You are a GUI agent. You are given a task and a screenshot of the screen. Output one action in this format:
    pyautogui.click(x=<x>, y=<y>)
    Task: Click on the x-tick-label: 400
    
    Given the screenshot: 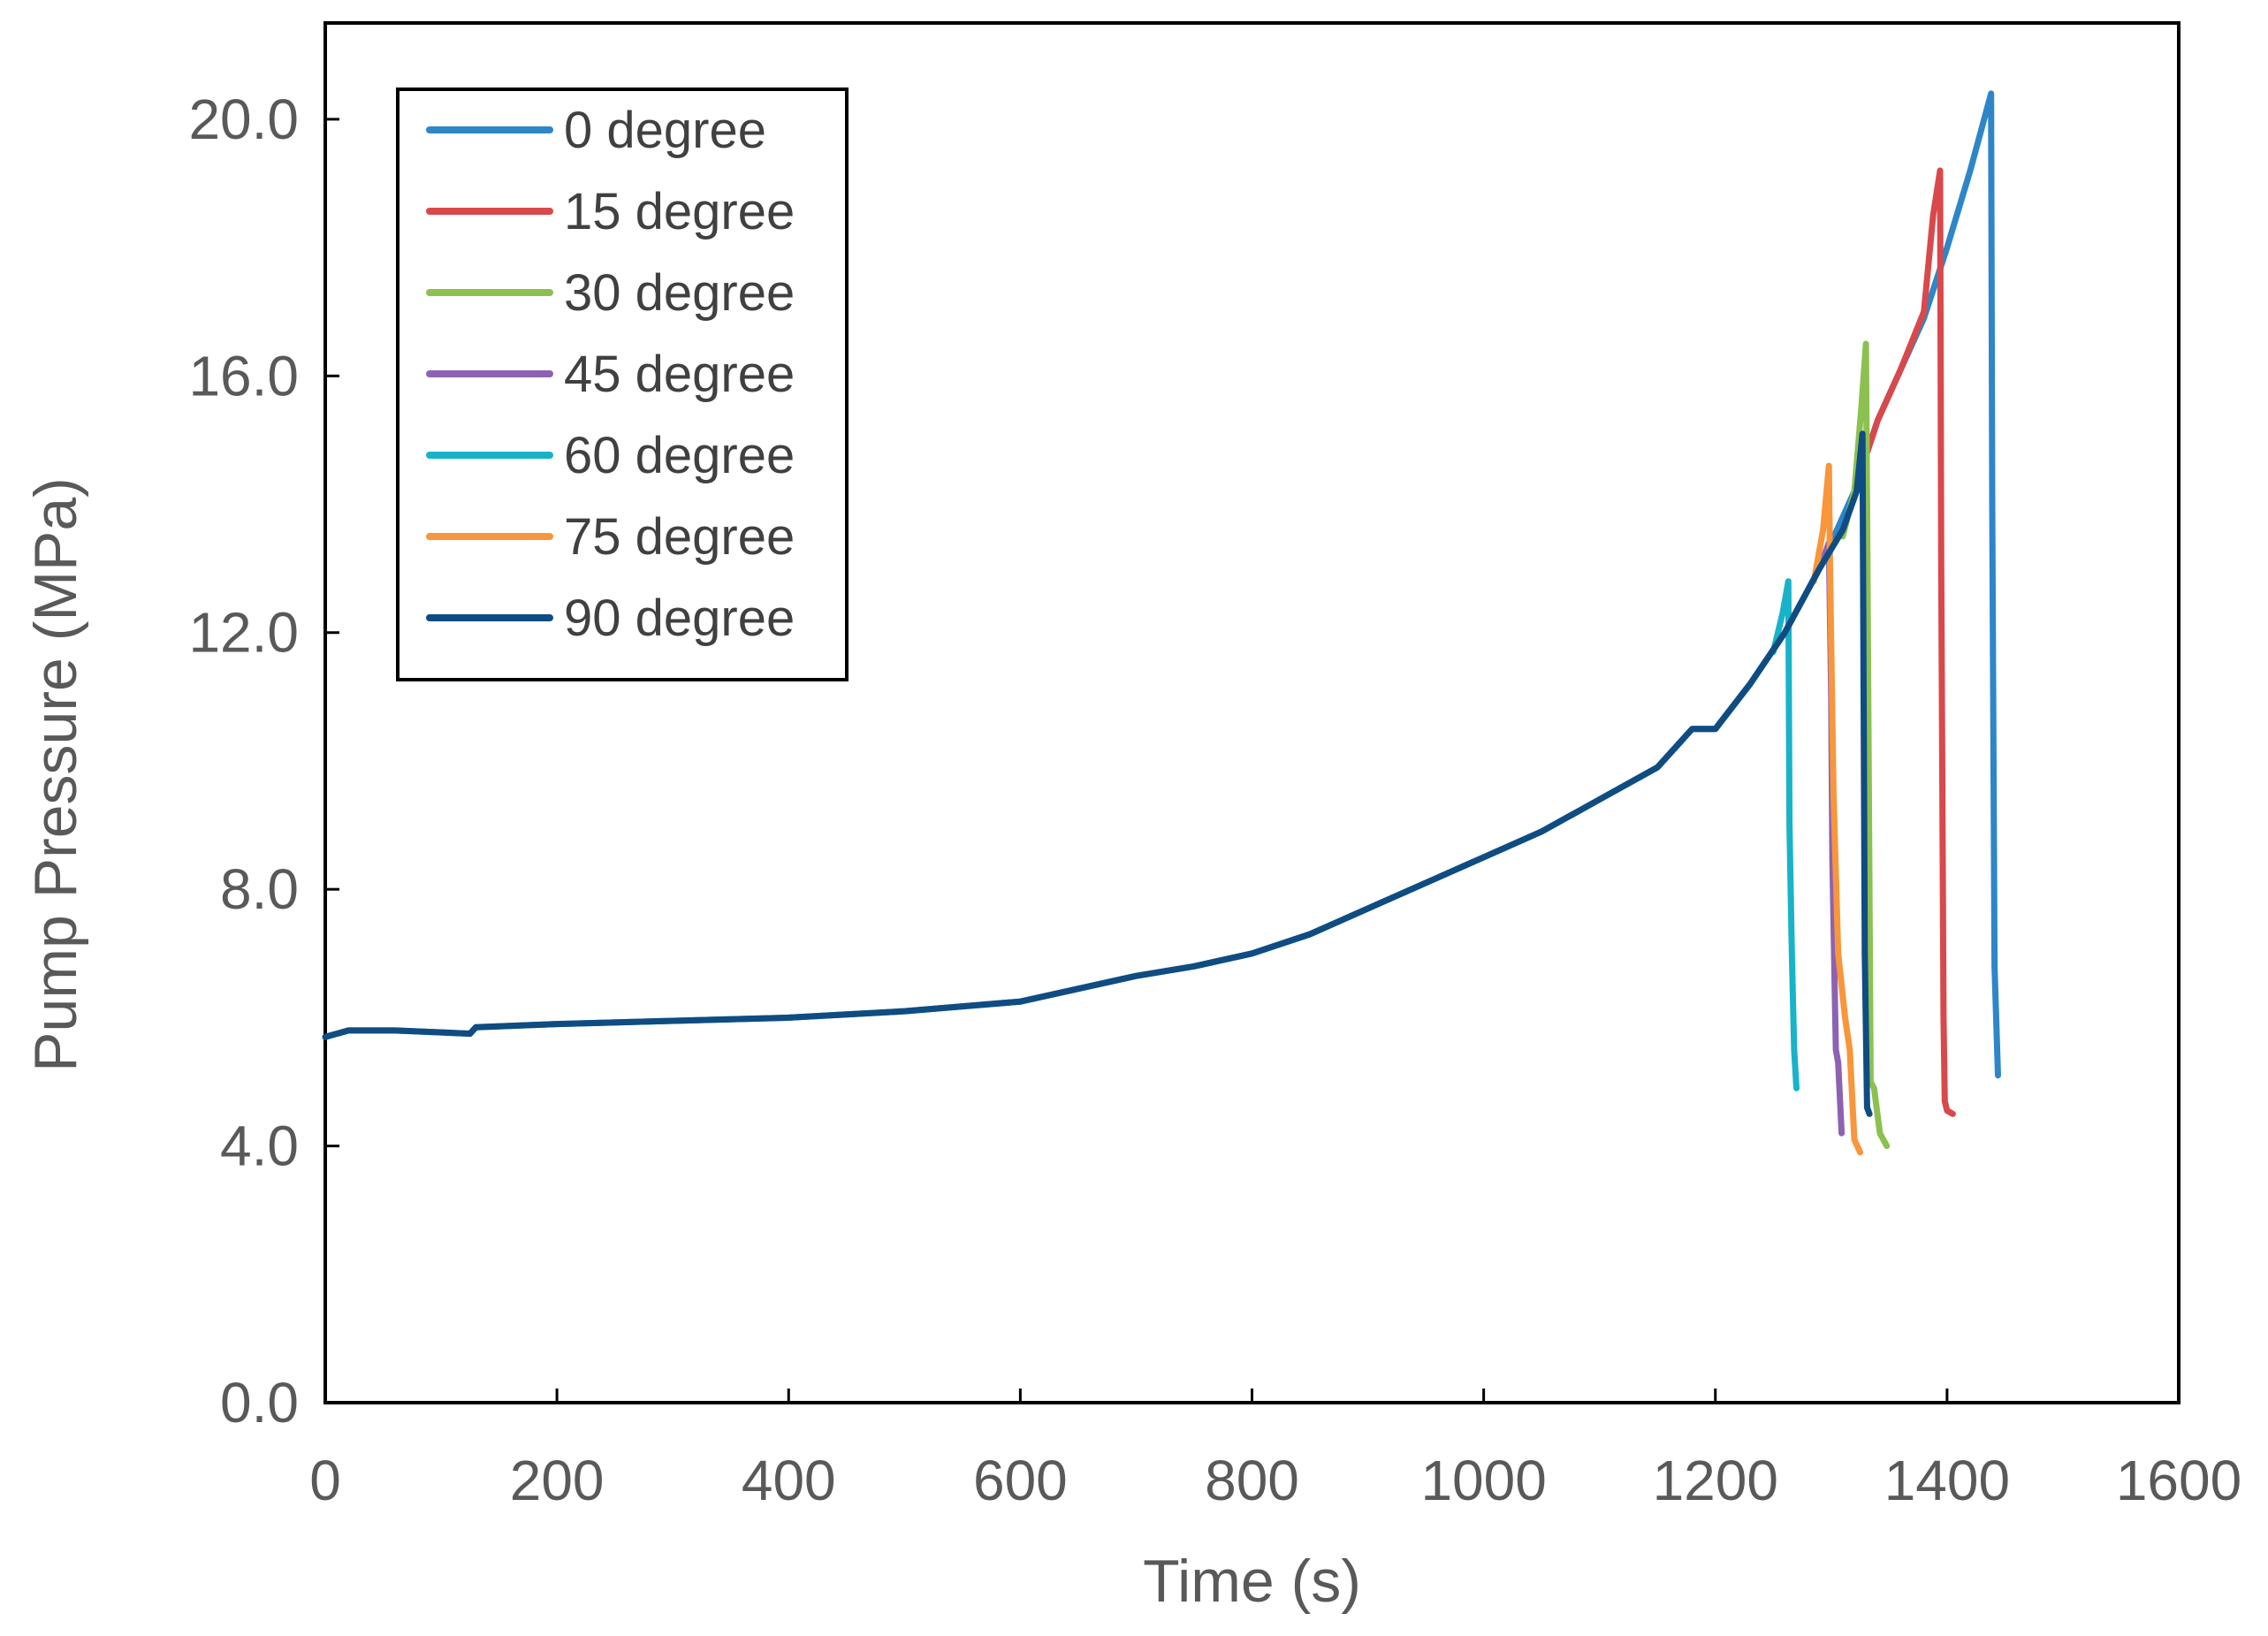 What is the action you would take?
    pyautogui.click(x=789, y=1480)
    